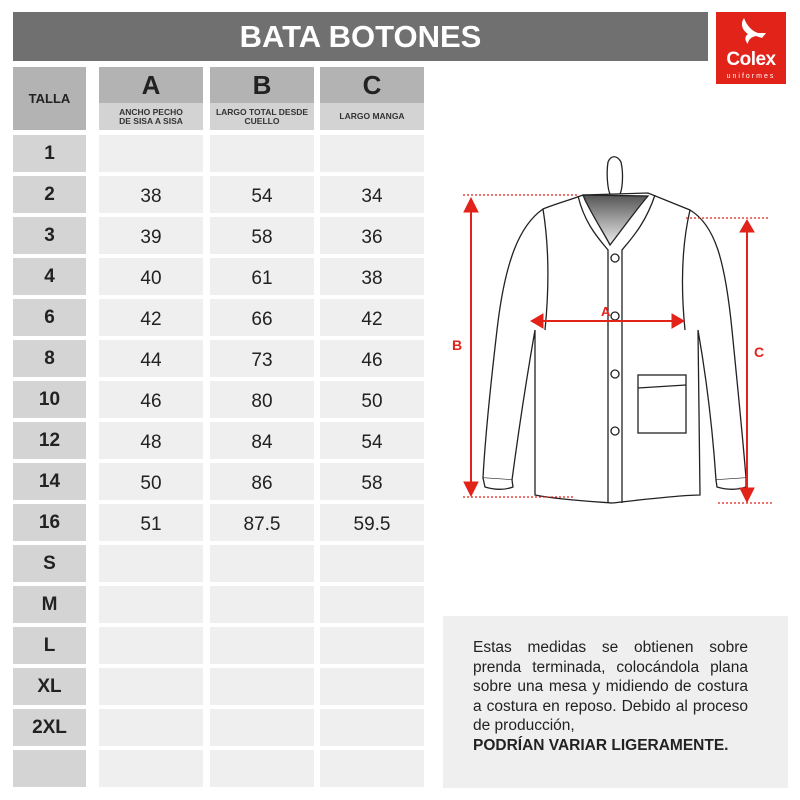 The image size is (800, 800). What do you see at coordinates (457, 345) in the screenshot?
I see `label-b: B` at bounding box center [457, 345].